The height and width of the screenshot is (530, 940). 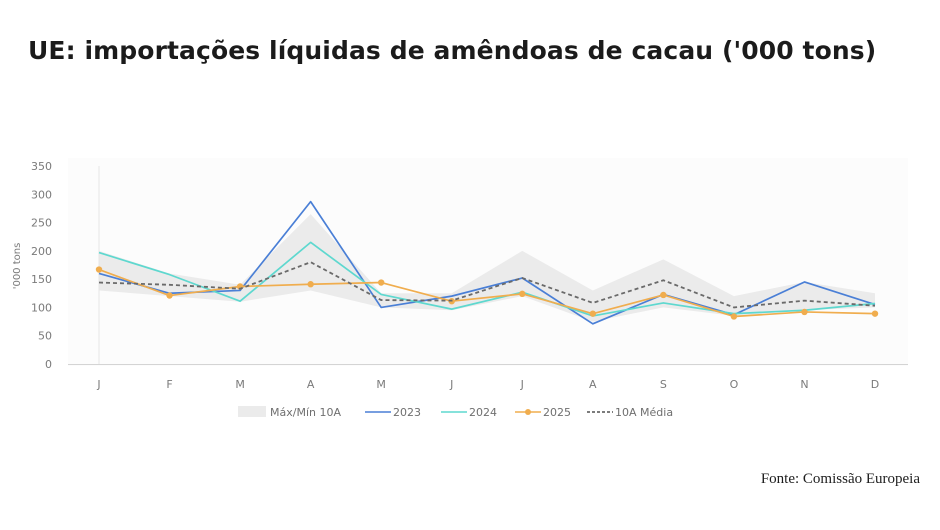 I want to click on series-line-2024, so click(x=487, y=279).